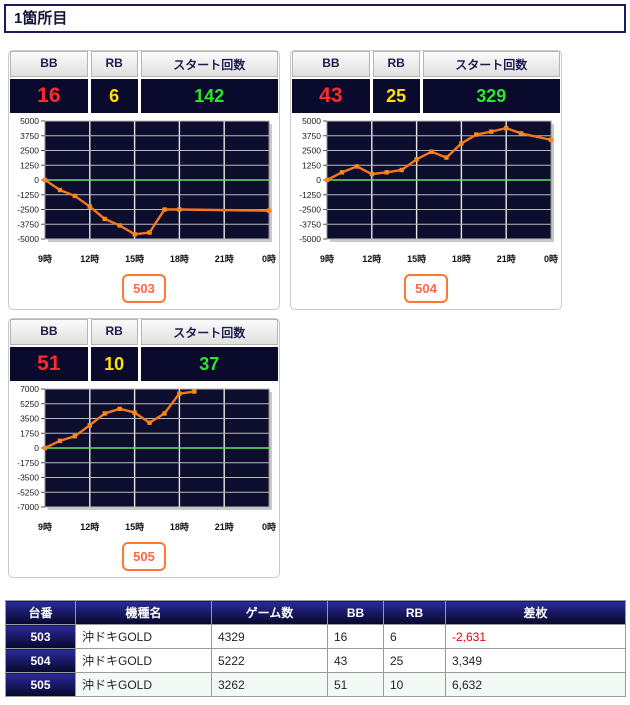 This screenshot has height=705, width=630. What do you see at coordinates (143, 612) in the screenshot?
I see `header-model: 機種名` at bounding box center [143, 612].